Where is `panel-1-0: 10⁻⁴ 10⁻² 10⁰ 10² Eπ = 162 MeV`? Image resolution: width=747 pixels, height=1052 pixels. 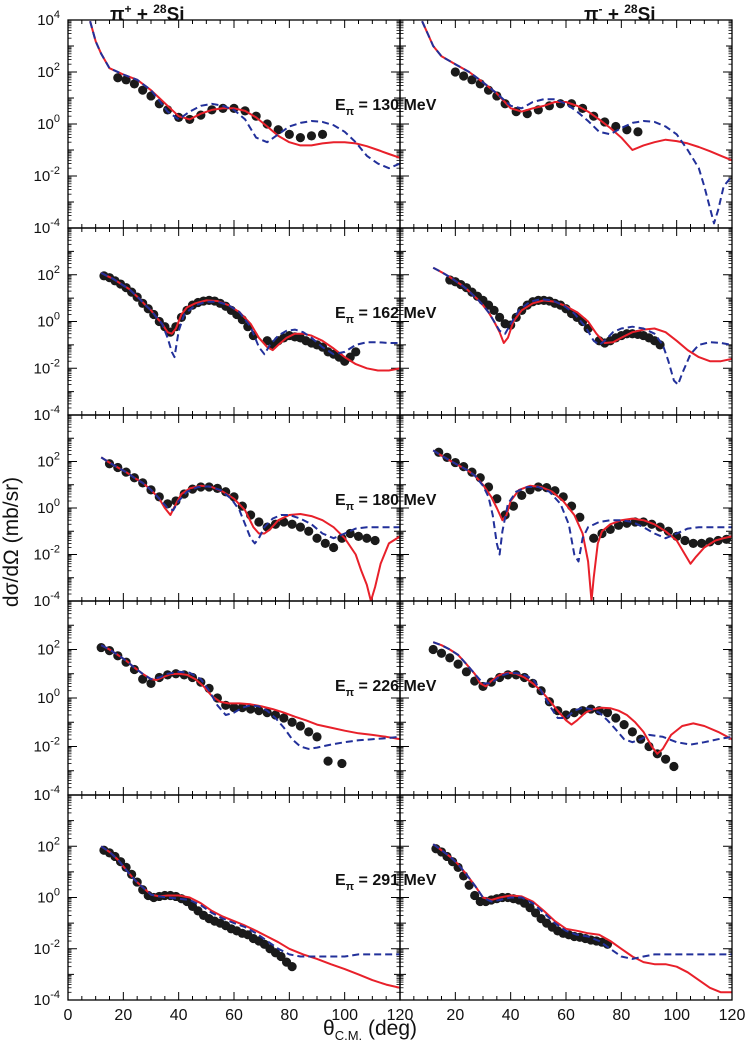 panel-1-0: 10⁻⁴ 10⁻² 10⁰ 10² Eπ = 162 MeV is located at coordinates (235, 325).